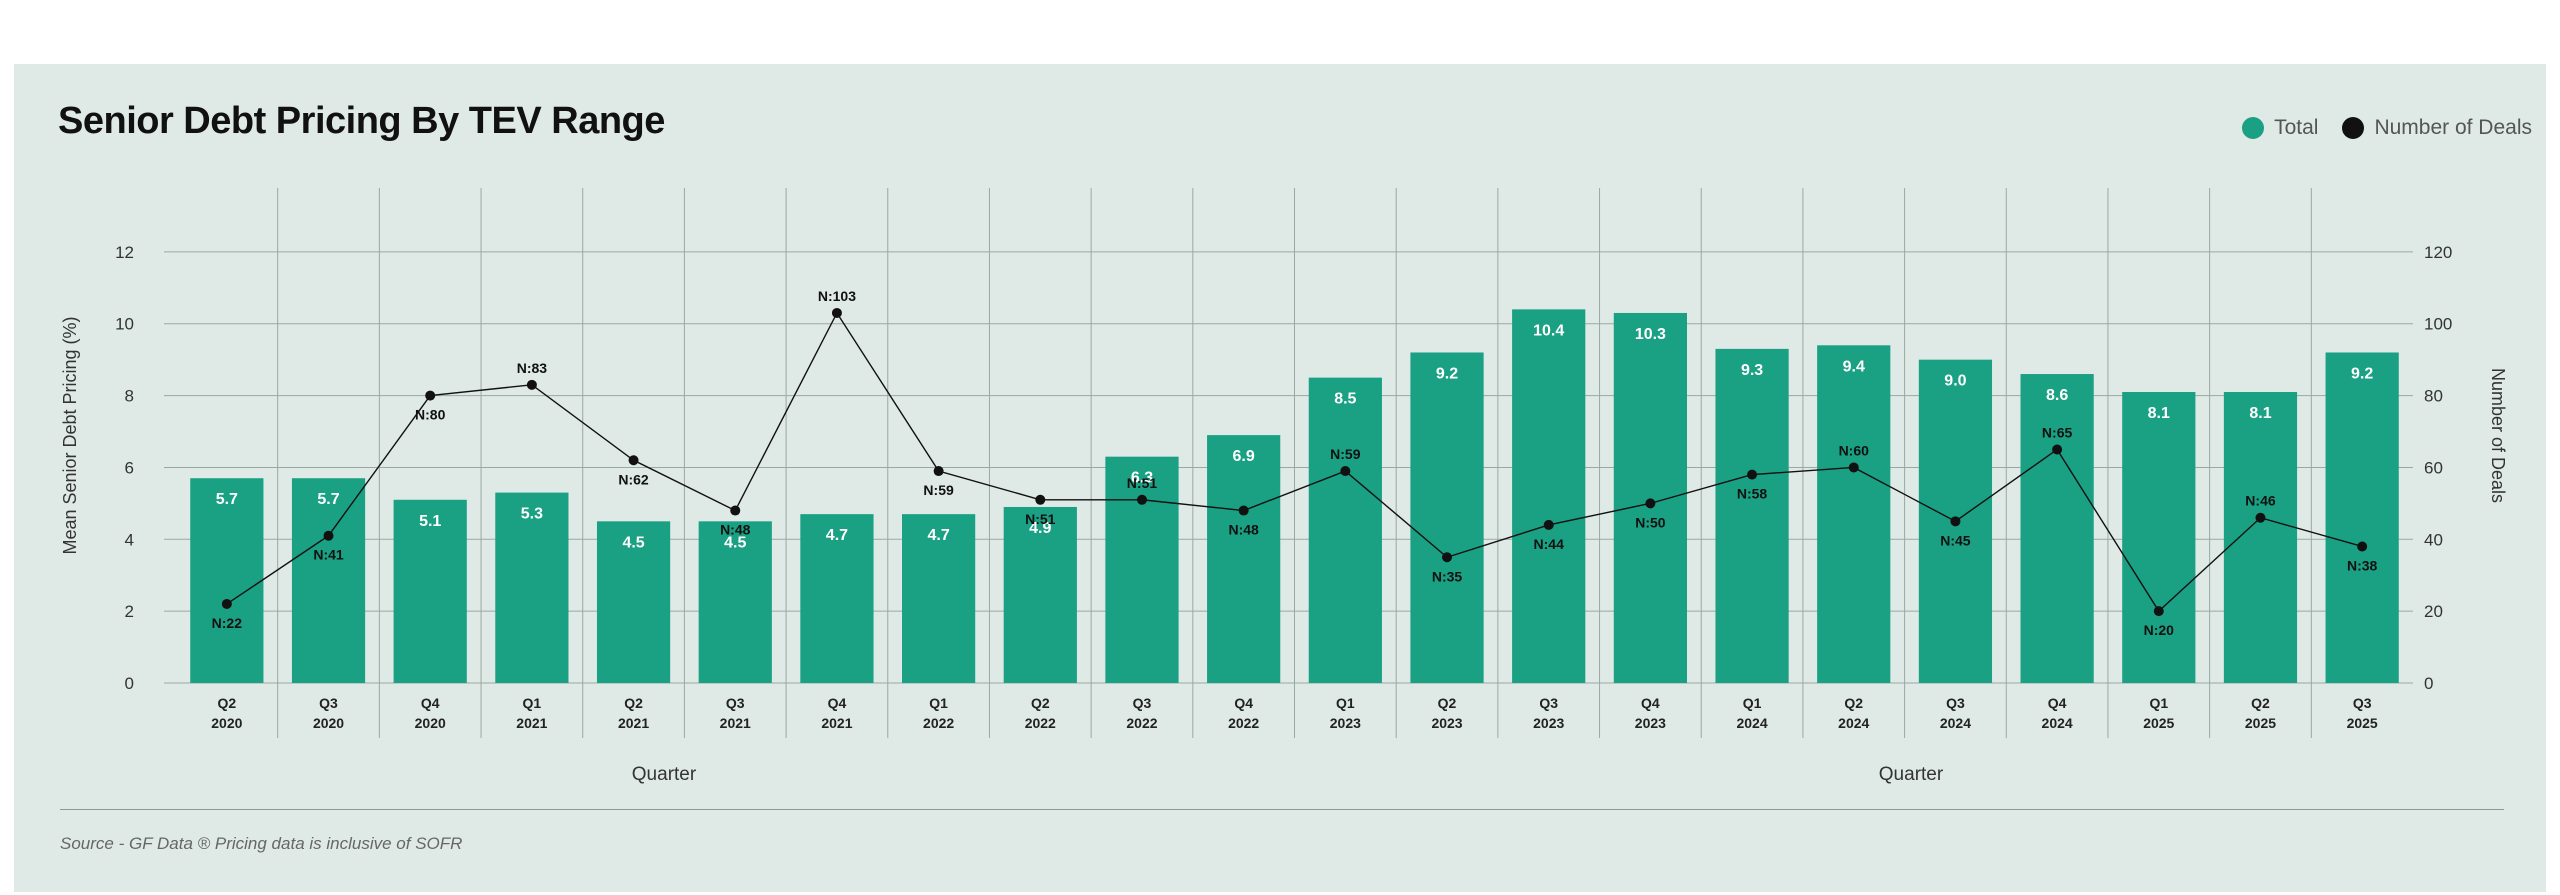 The image size is (2560, 895). Describe the element at coordinates (430, 521) in the screenshot. I see `bar-value-label: 5.1` at that location.